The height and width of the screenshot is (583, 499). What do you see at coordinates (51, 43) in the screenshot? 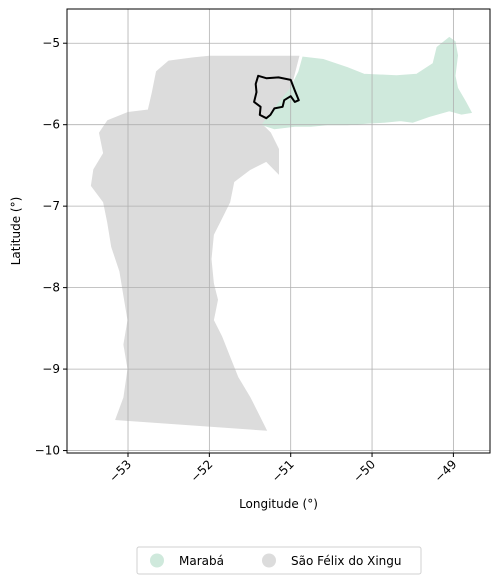
I see `y-tick-label: −5` at bounding box center [51, 43].